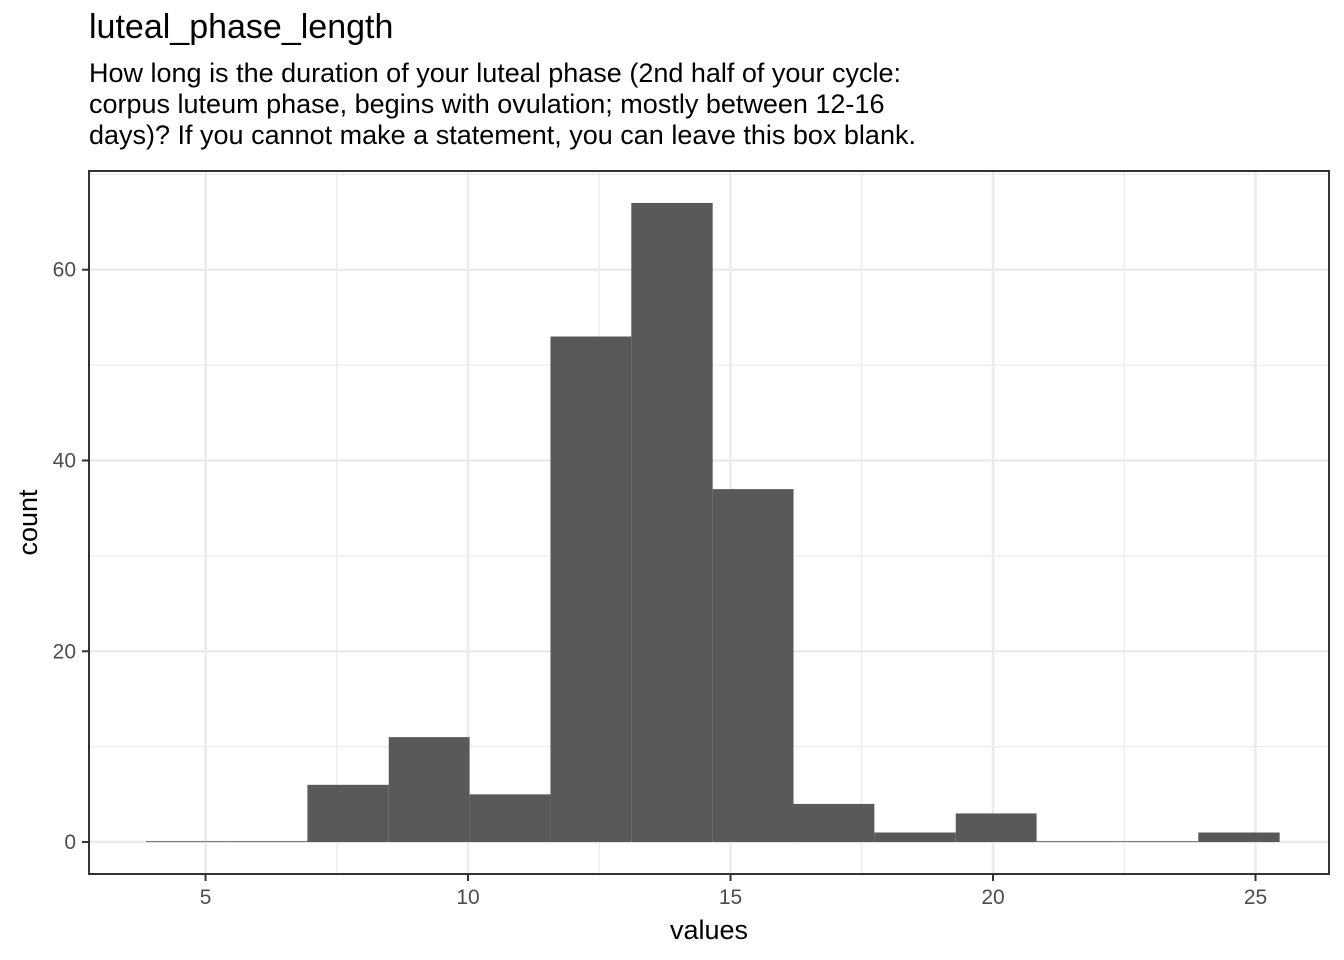 The image size is (1344, 960). What do you see at coordinates (730, 897) in the screenshot?
I see `x-tick-label: 15` at bounding box center [730, 897].